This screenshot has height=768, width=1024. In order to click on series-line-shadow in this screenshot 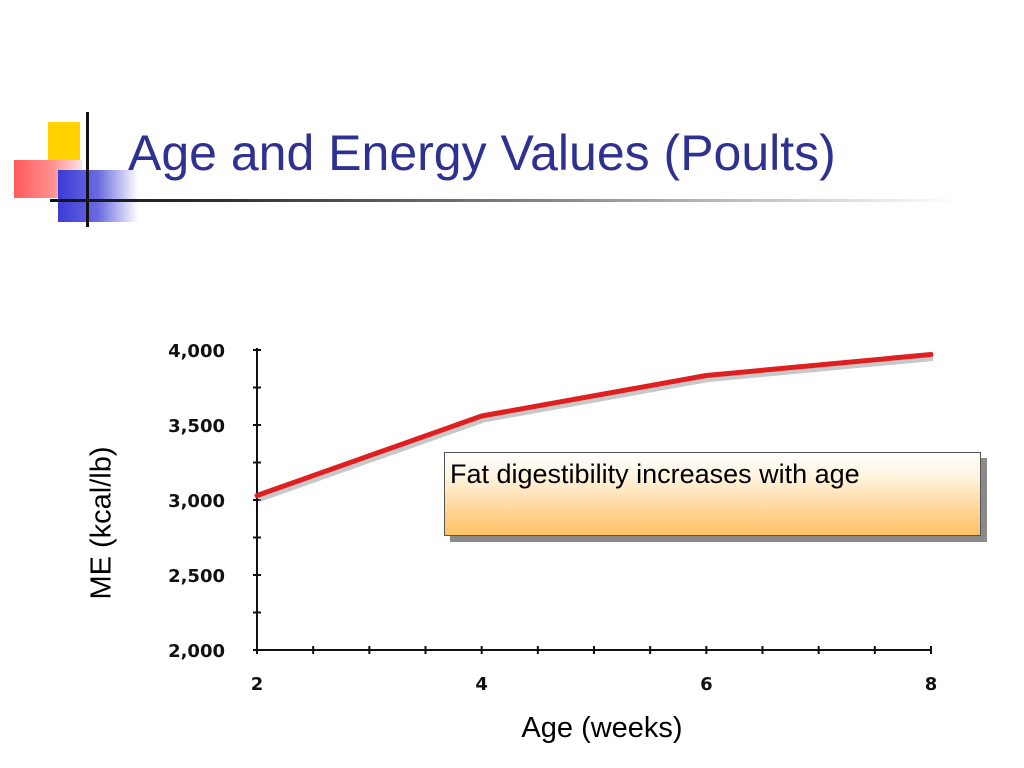, I will do `click(596, 429)`.